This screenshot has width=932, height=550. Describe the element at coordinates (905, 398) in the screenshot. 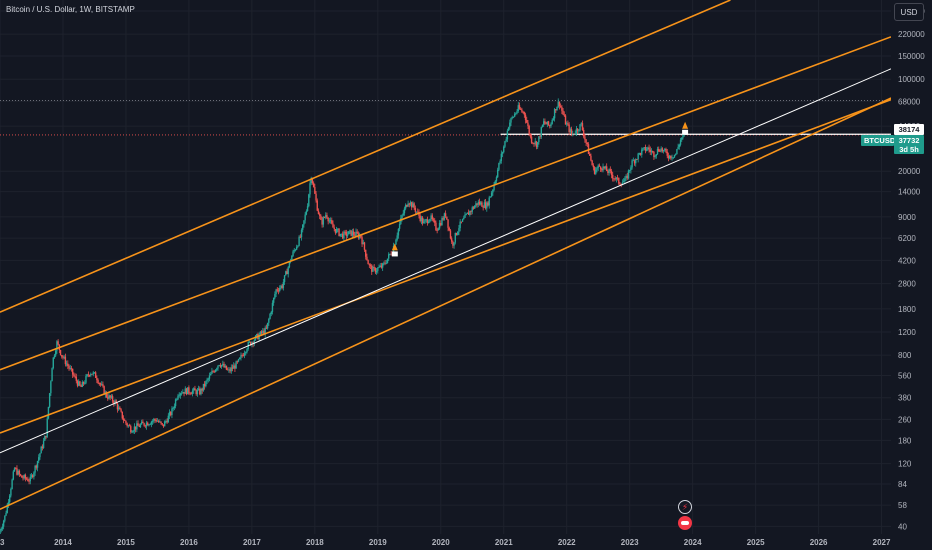

I see `y-tick-label: 380` at that location.